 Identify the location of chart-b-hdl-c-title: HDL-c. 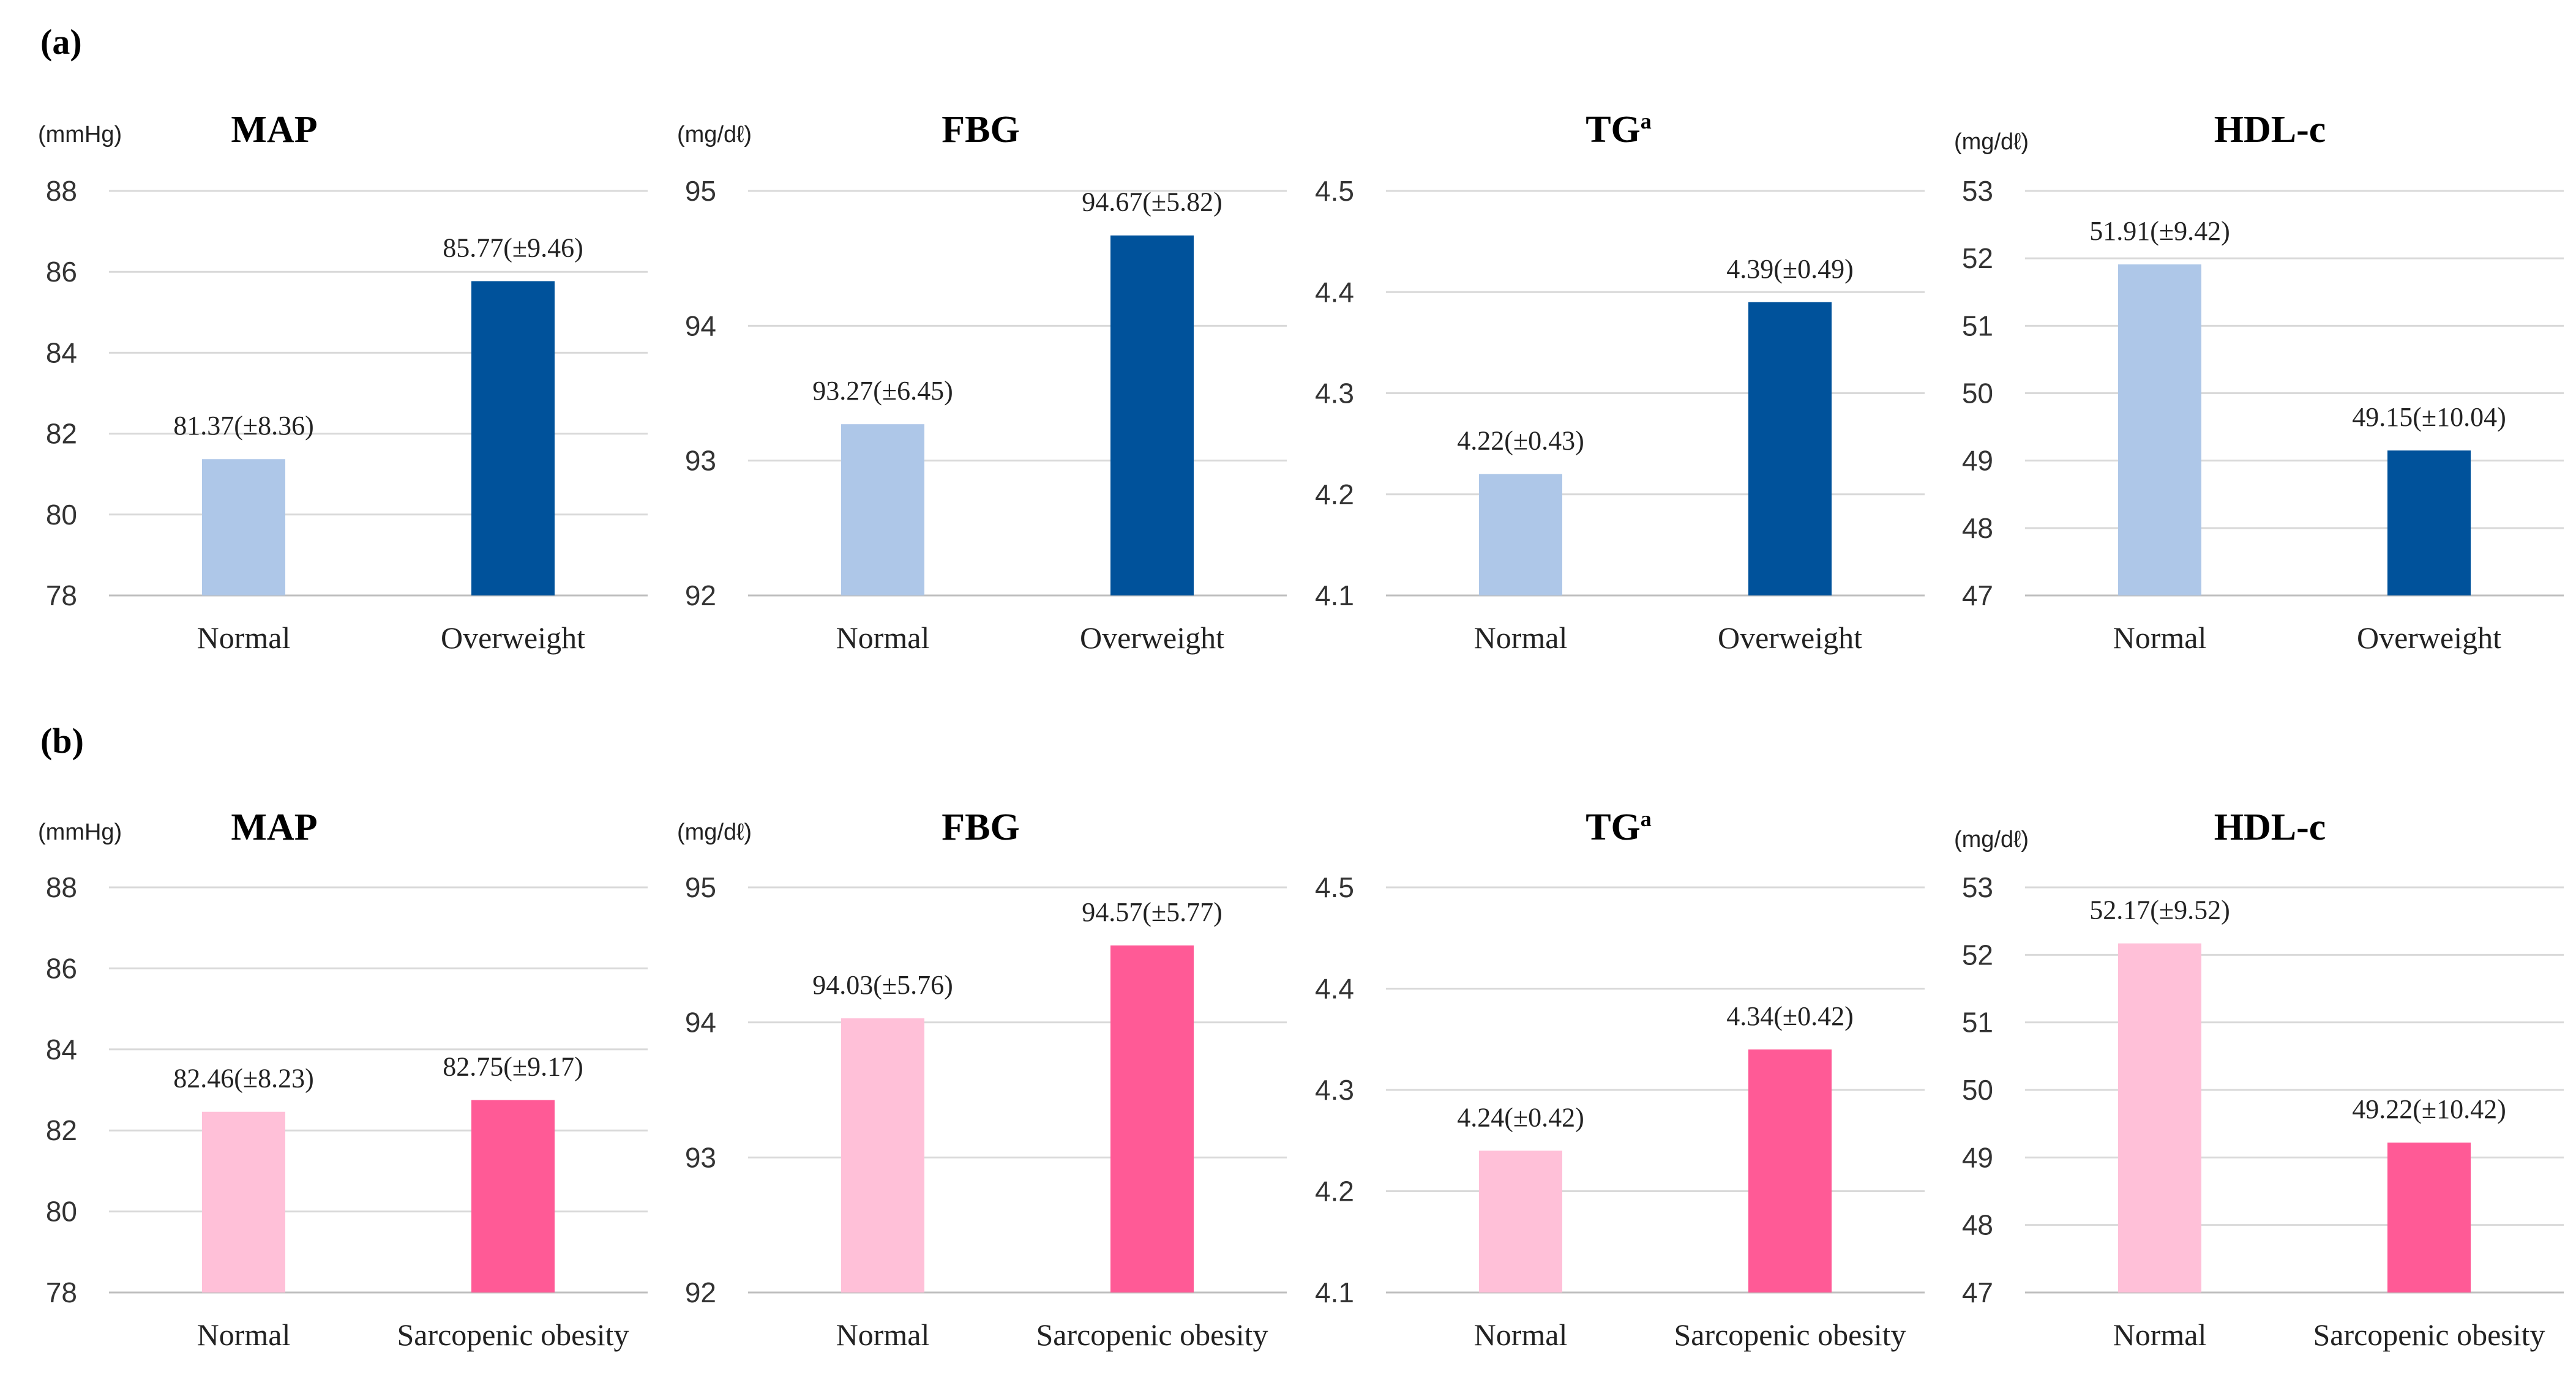
(2270, 827).